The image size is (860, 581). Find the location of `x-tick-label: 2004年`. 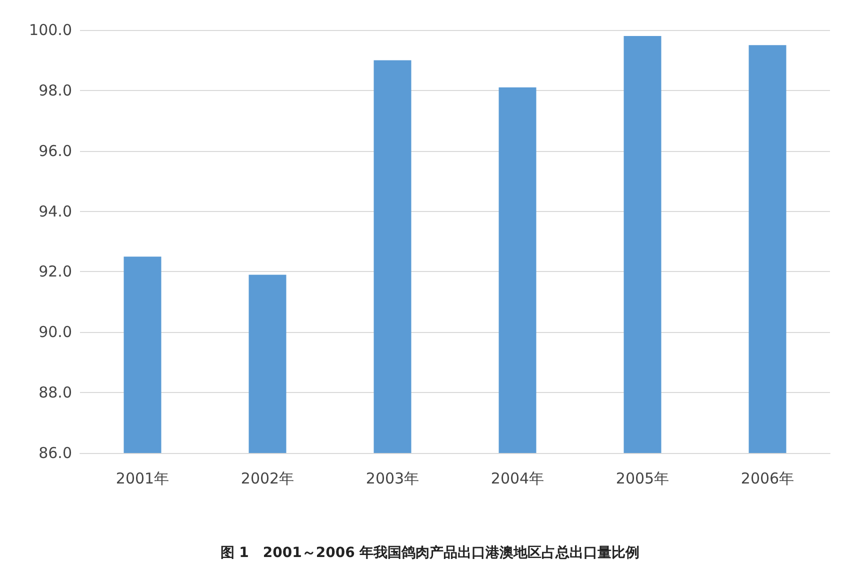

x-tick-label: 2004年 is located at coordinates (517, 479).